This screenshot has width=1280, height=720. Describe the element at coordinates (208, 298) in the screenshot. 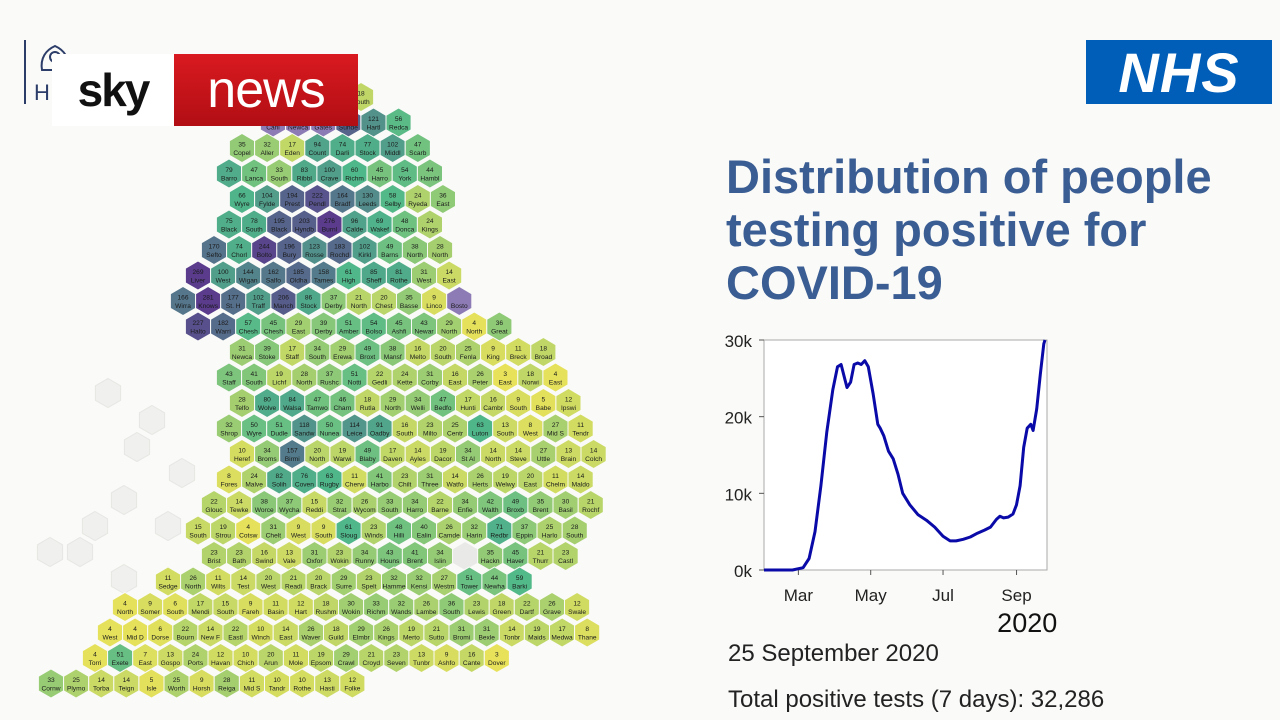

I see `hex-value: 281` at that location.